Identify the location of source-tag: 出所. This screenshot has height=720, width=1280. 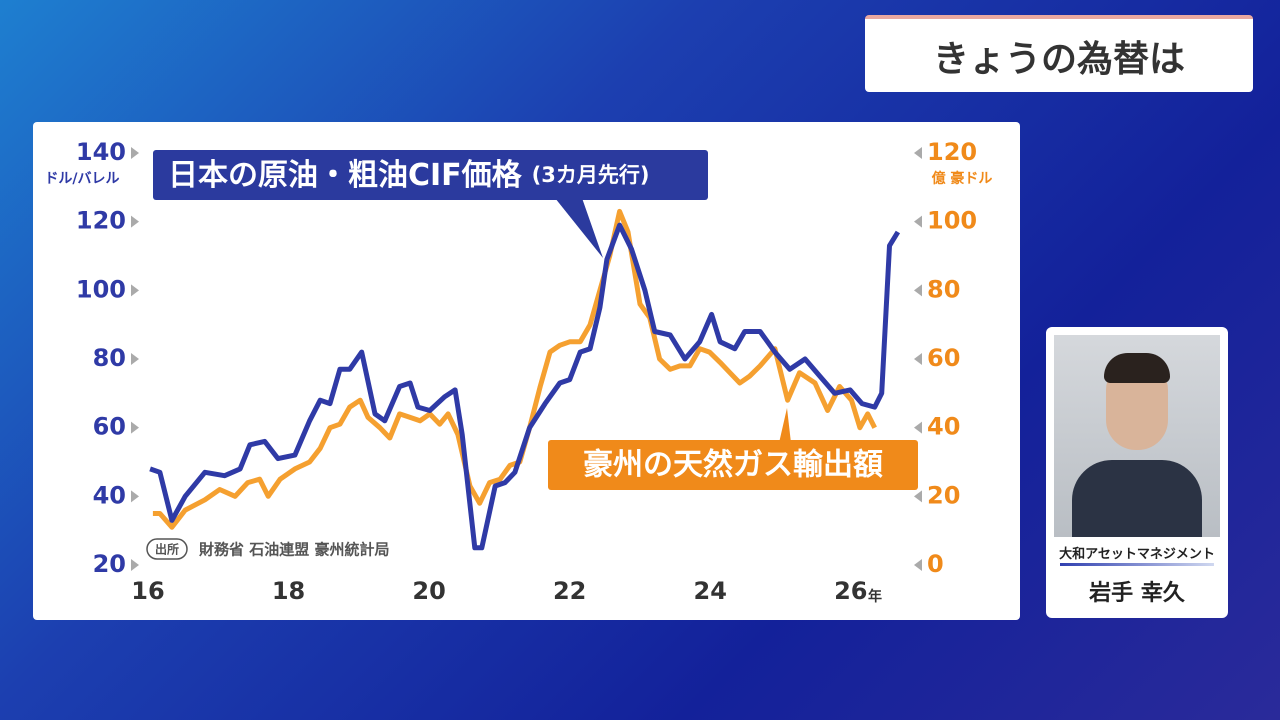
(167, 549).